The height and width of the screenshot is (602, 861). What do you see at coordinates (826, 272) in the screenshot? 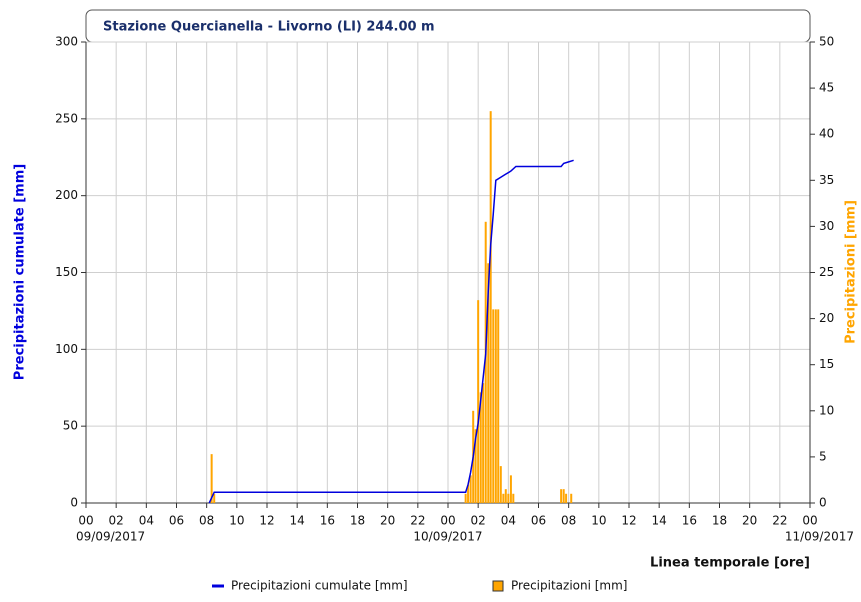
I see `y2-tick-label: 25` at bounding box center [826, 272].